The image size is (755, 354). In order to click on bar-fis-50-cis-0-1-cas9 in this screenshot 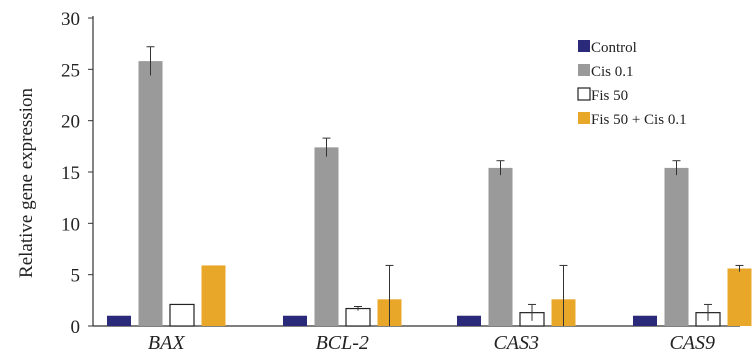, I will do `click(739, 297)`.